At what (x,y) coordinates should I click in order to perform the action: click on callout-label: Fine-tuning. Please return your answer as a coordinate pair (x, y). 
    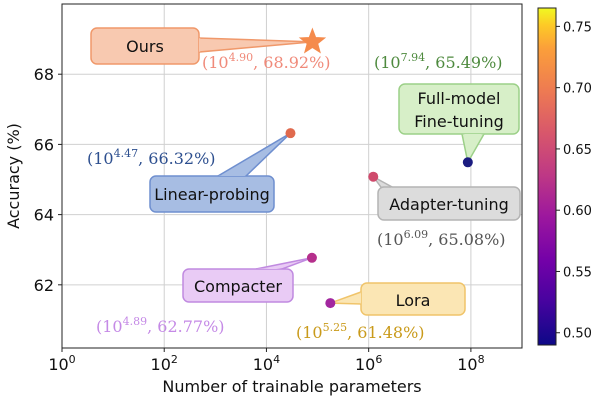
    Looking at the image, I should click on (459, 121).